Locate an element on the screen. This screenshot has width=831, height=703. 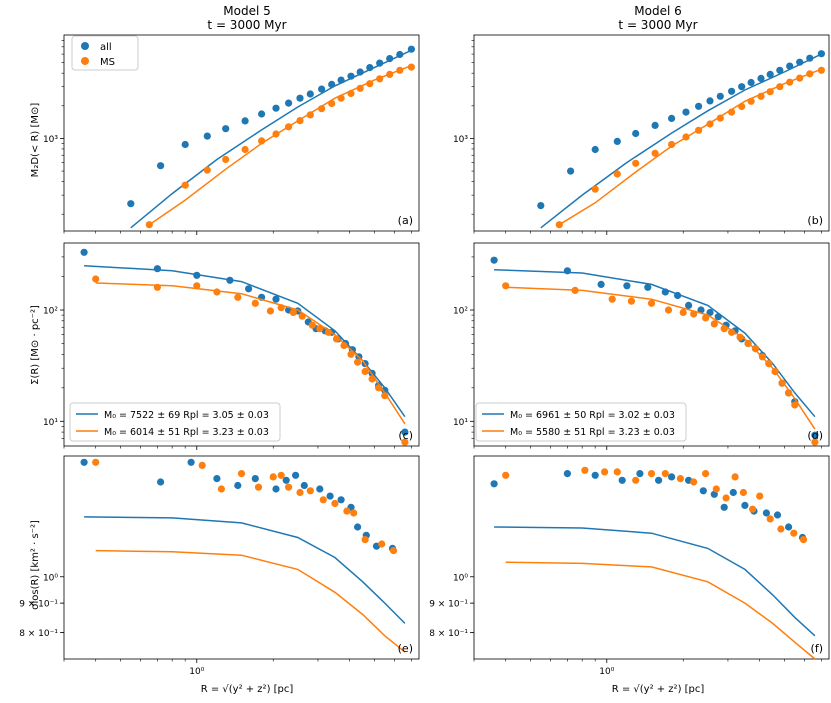
column-subtitle-model-5: t = 3000 Myr is located at coordinates (246, 25).